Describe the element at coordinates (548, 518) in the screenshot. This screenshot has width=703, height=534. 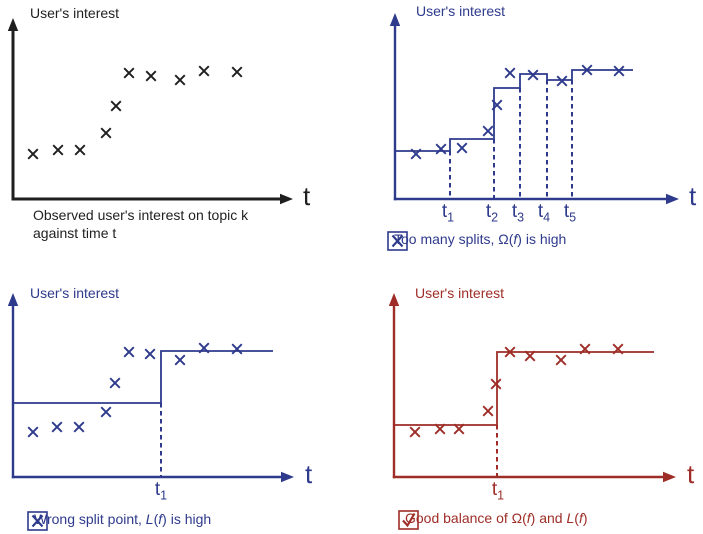
I see `caption-segment: ) and` at that location.